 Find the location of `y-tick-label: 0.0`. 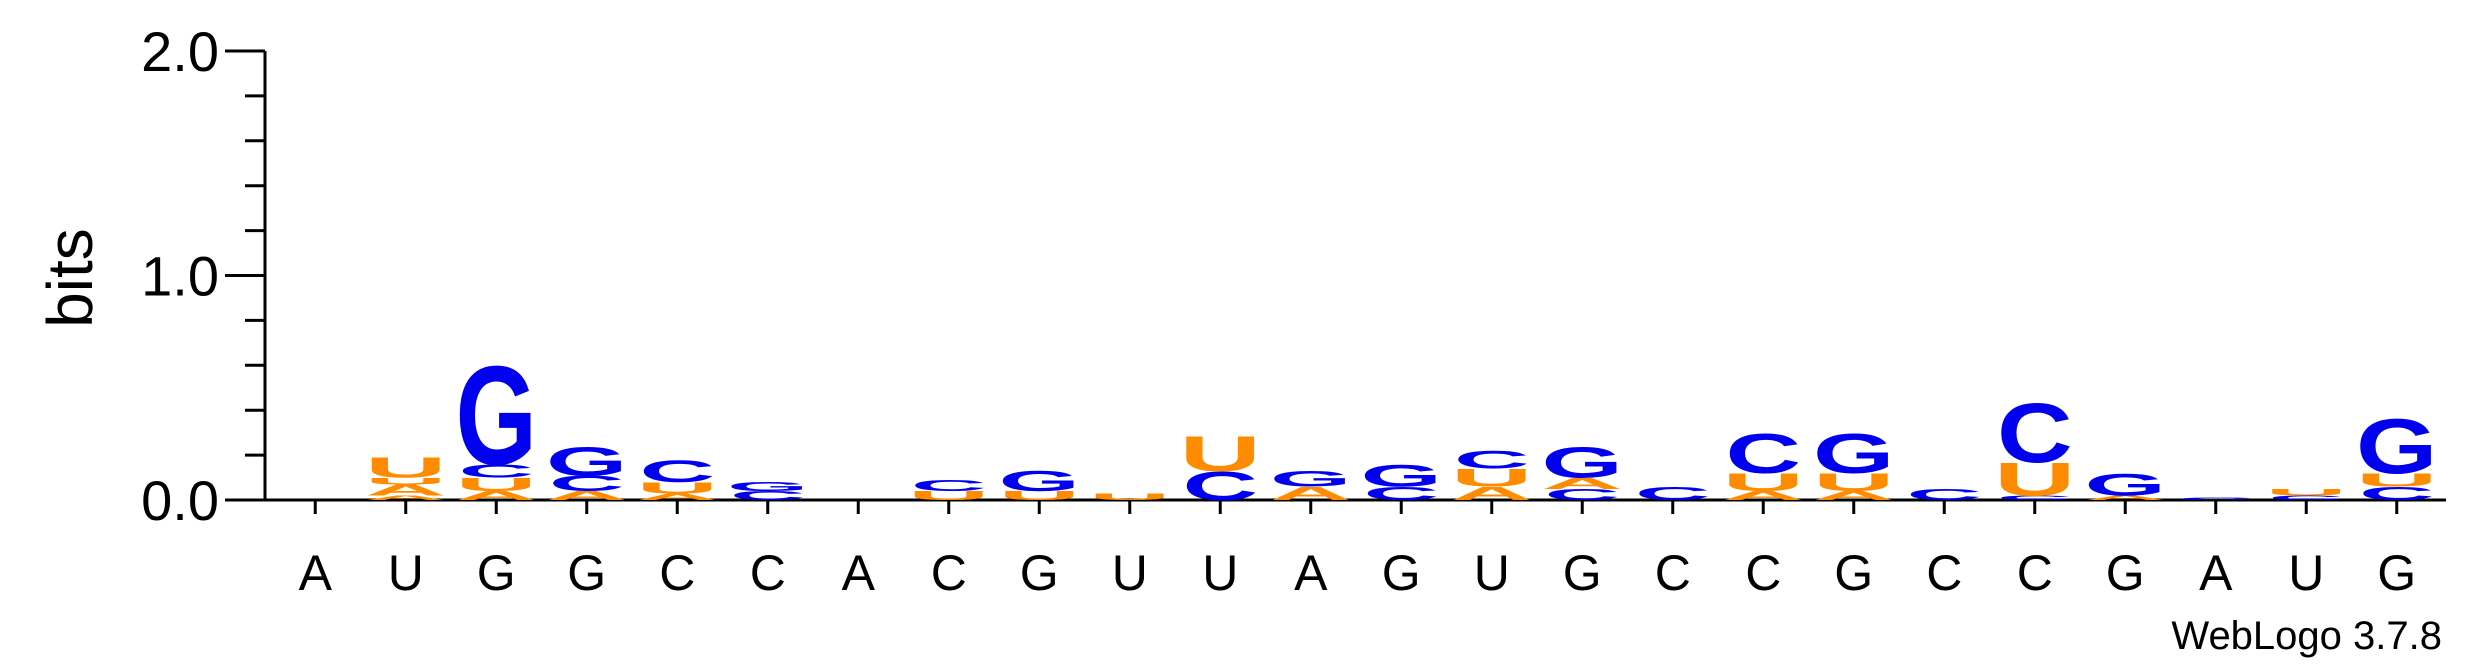

y-tick-label: 0.0 is located at coordinates (180, 500).